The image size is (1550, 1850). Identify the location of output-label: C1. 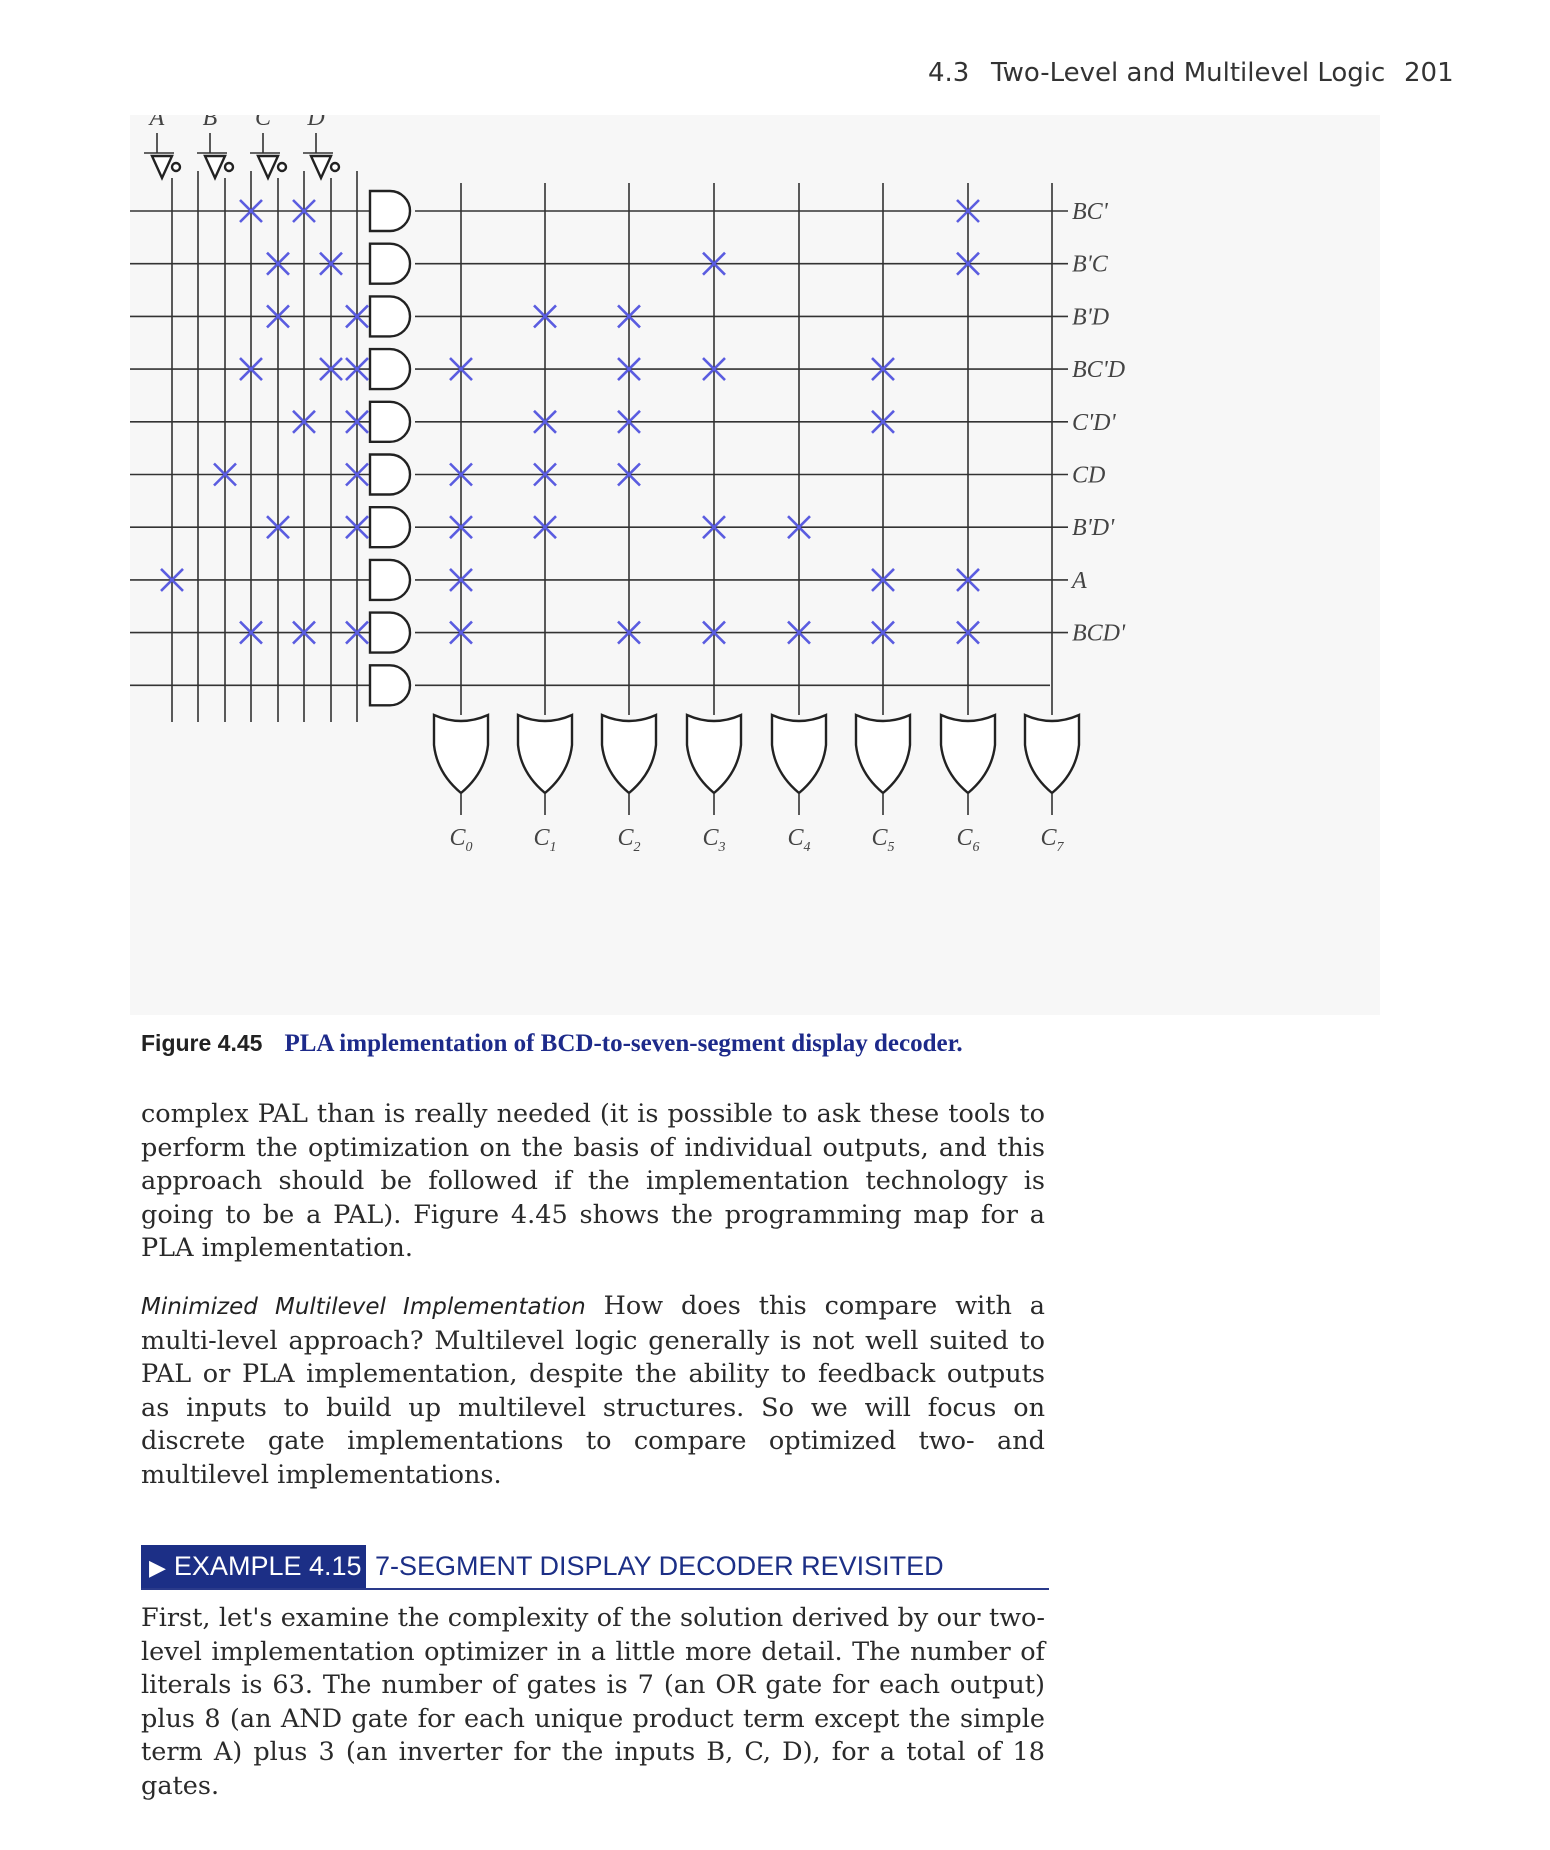
(544, 840).